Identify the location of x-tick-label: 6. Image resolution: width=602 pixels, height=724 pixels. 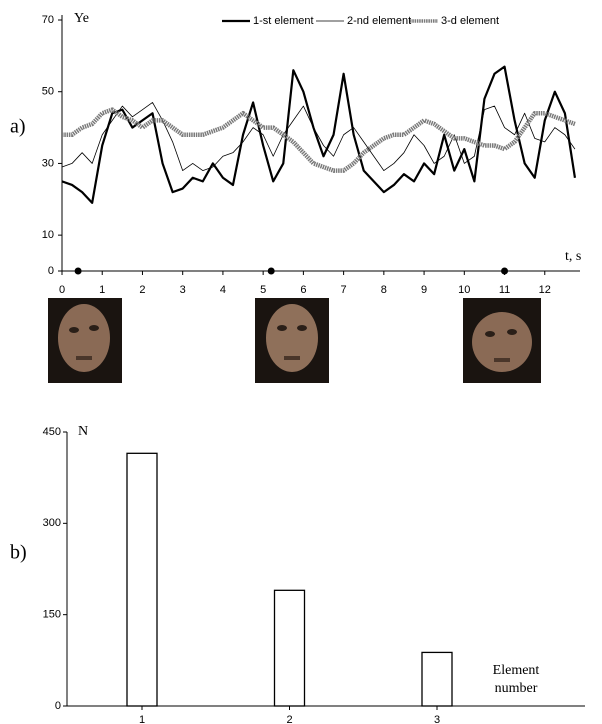
(303, 290).